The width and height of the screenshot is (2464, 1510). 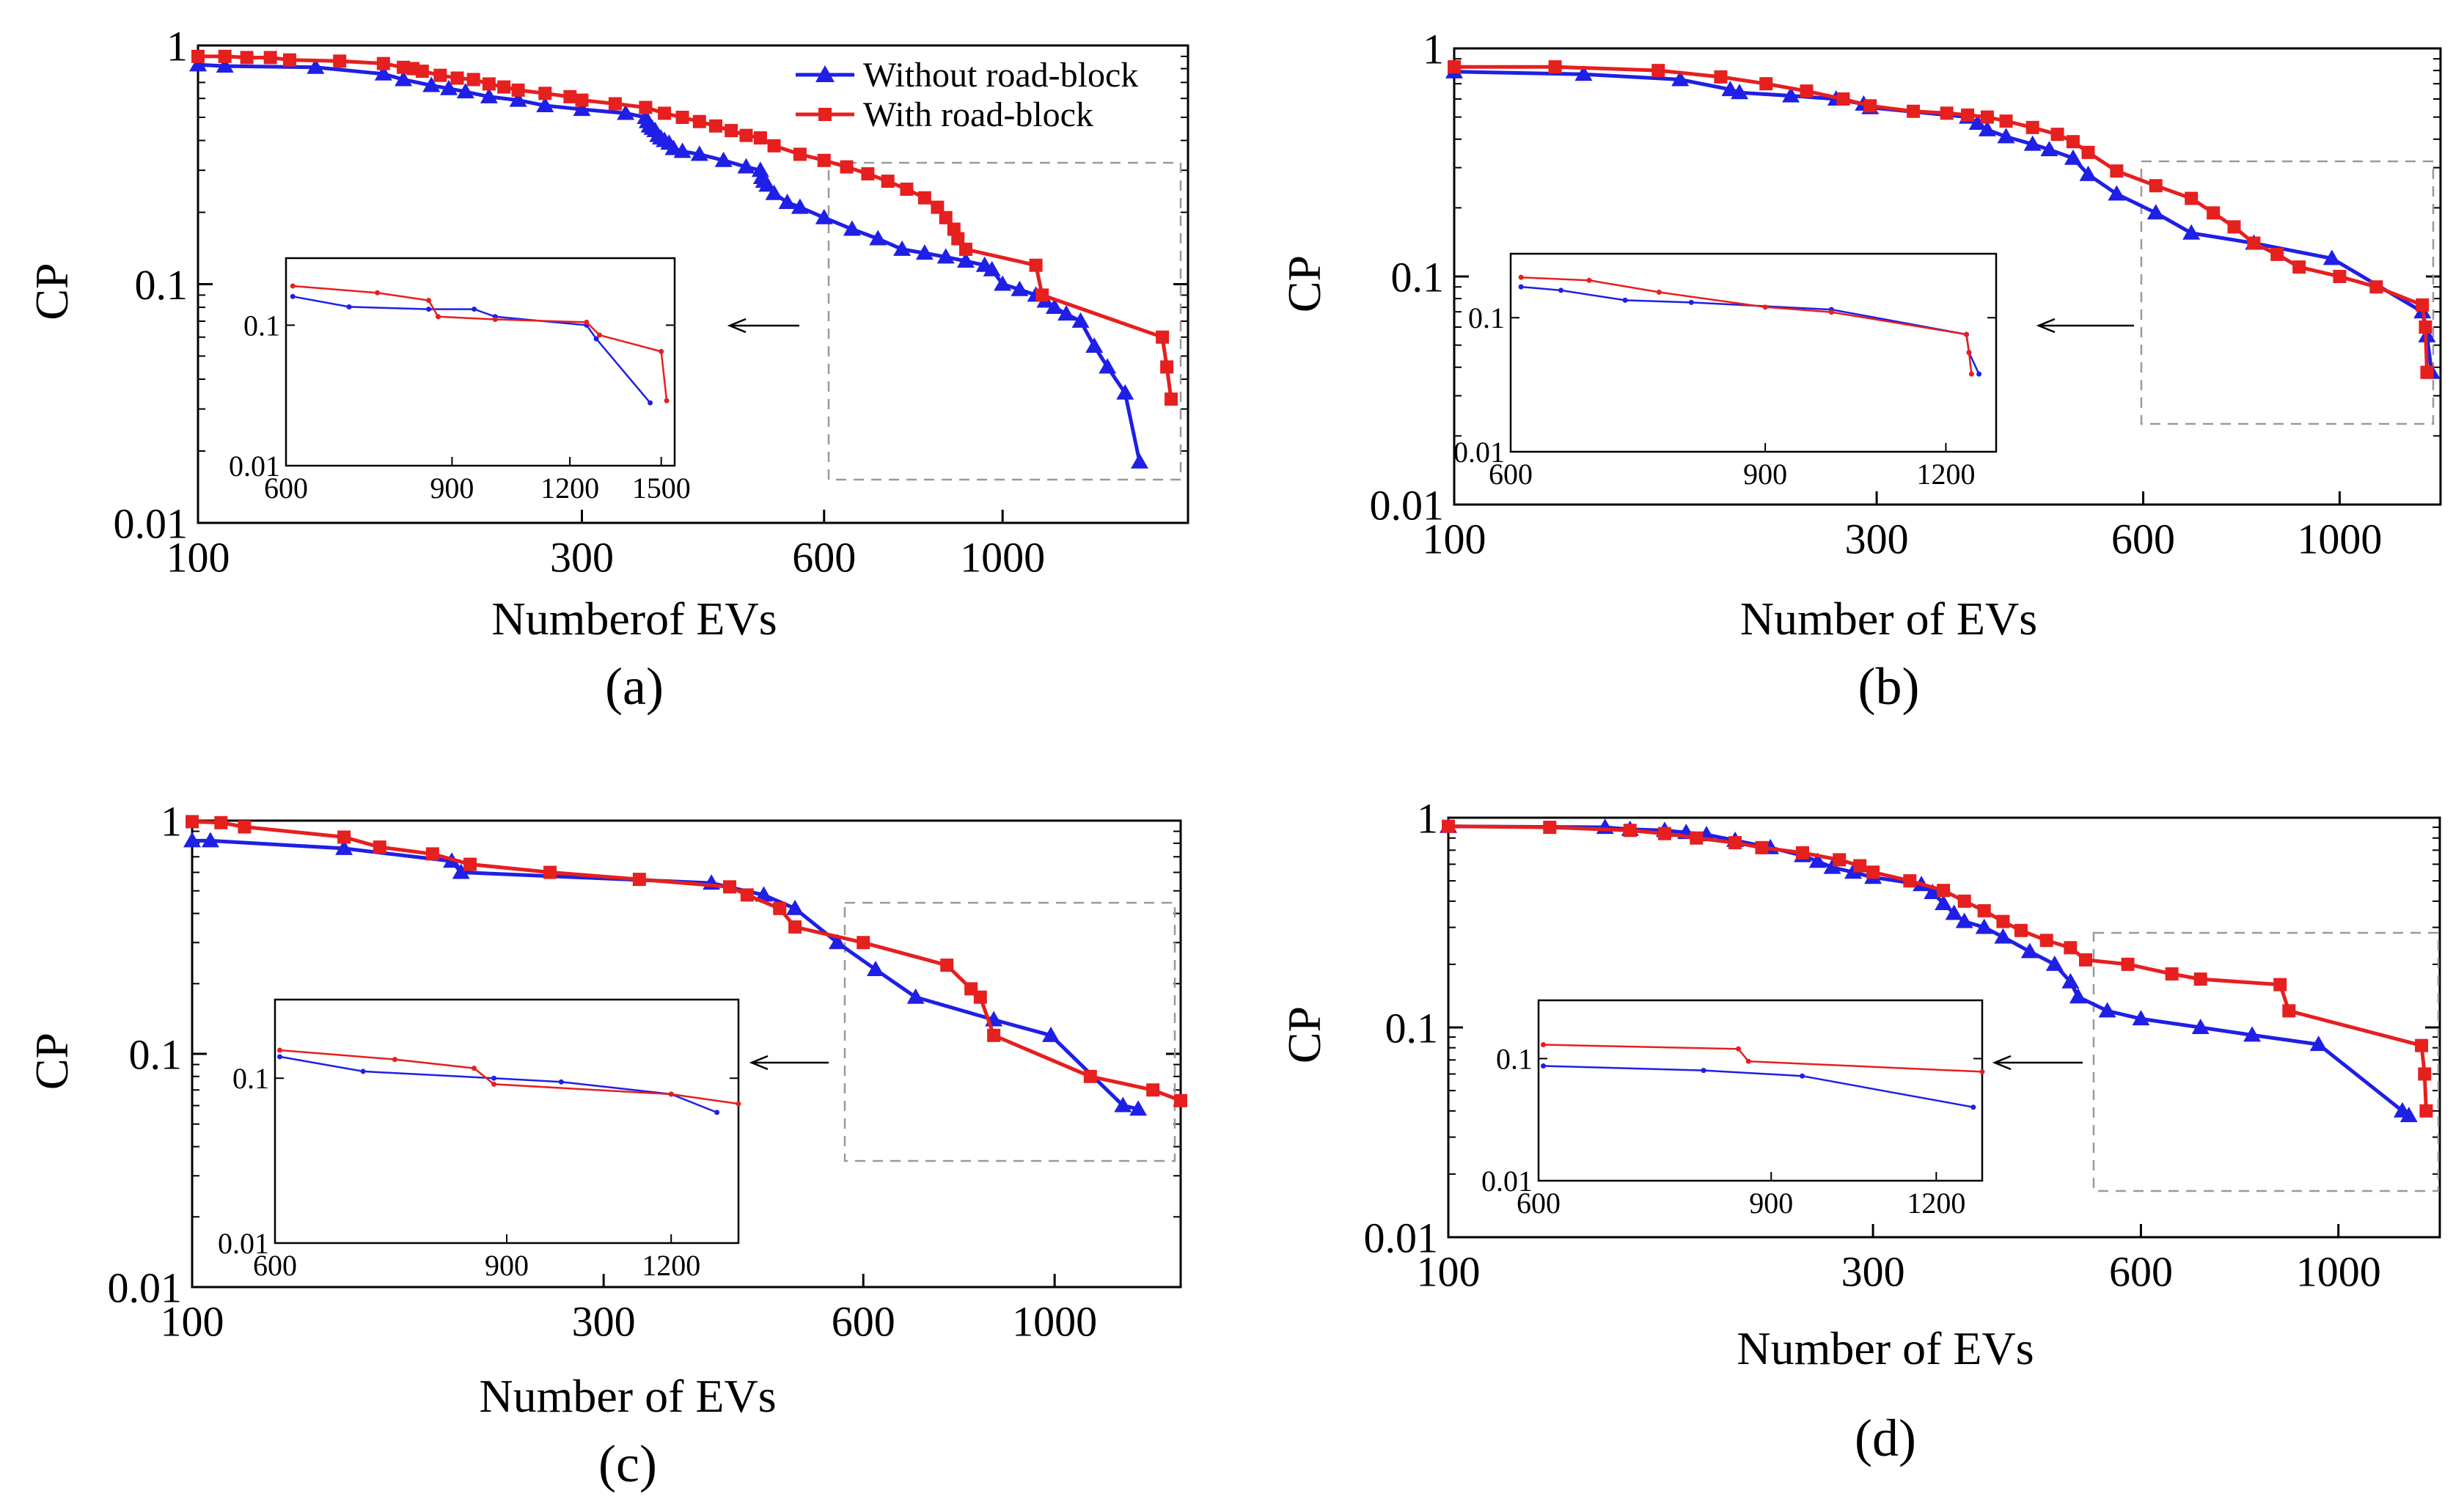 What do you see at coordinates (1771, 1203) in the screenshot?
I see `inset-x-tick-label: 900` at bounding box center [1771, 1203].